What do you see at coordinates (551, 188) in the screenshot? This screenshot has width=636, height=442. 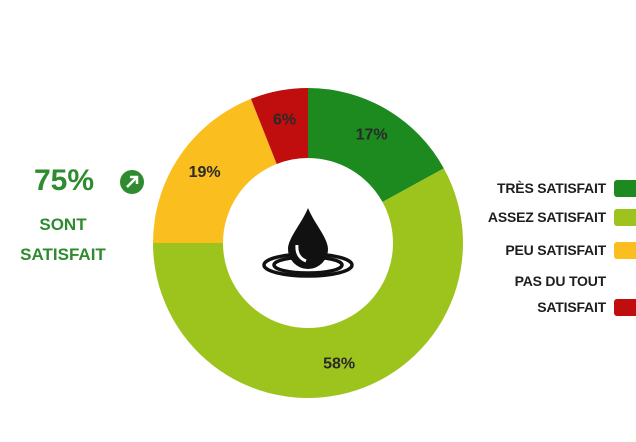 I see `legend-label: TRÈS SATISFAIT` at bounding box center [551, 188].